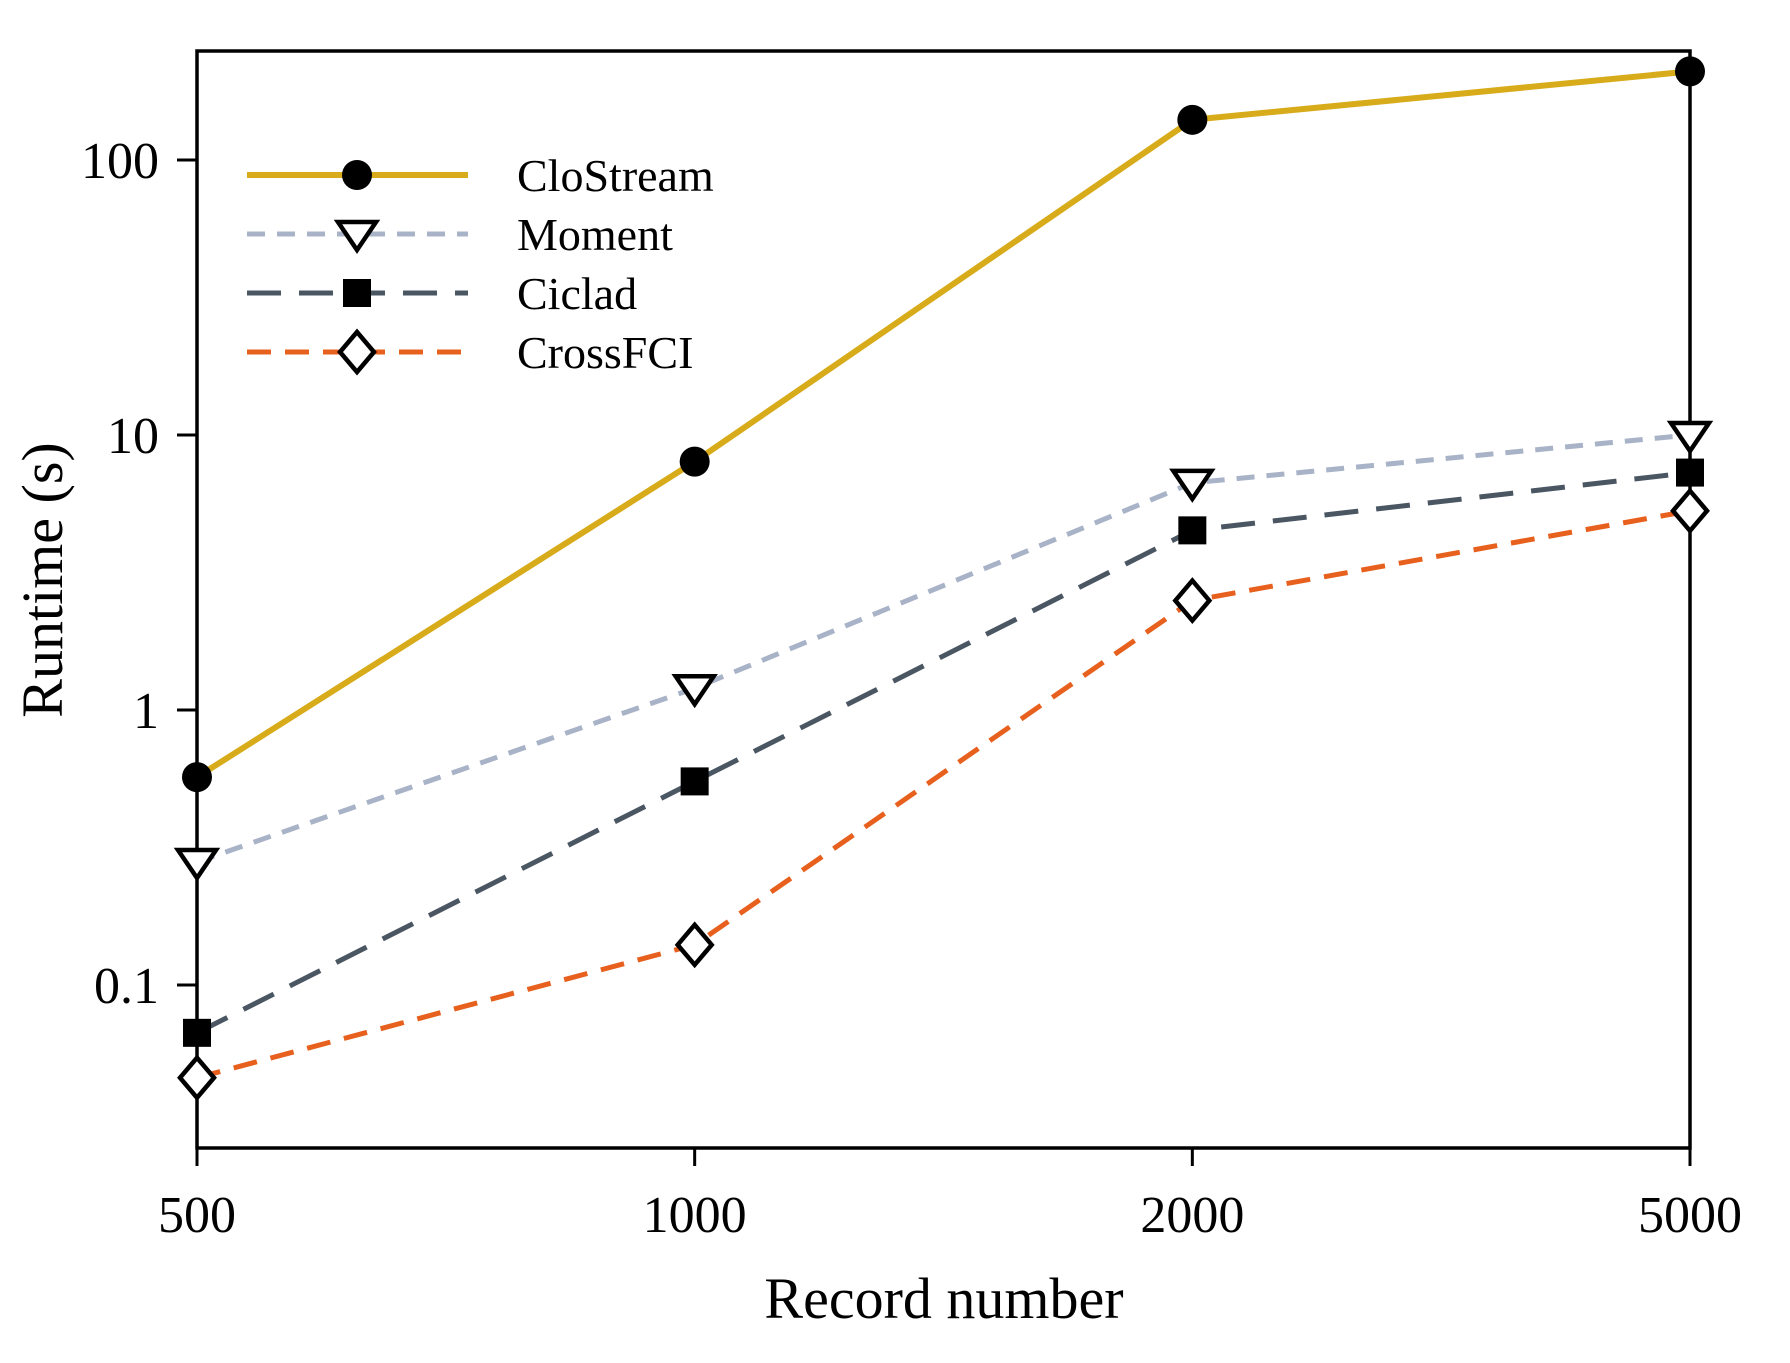 Image resolution: width=1790 pixels, height=1363 pixels. What do you see at coordinates (357, 237) in the screenshot?
I see `legend-marker-moment` at bounding box center [357, 237].